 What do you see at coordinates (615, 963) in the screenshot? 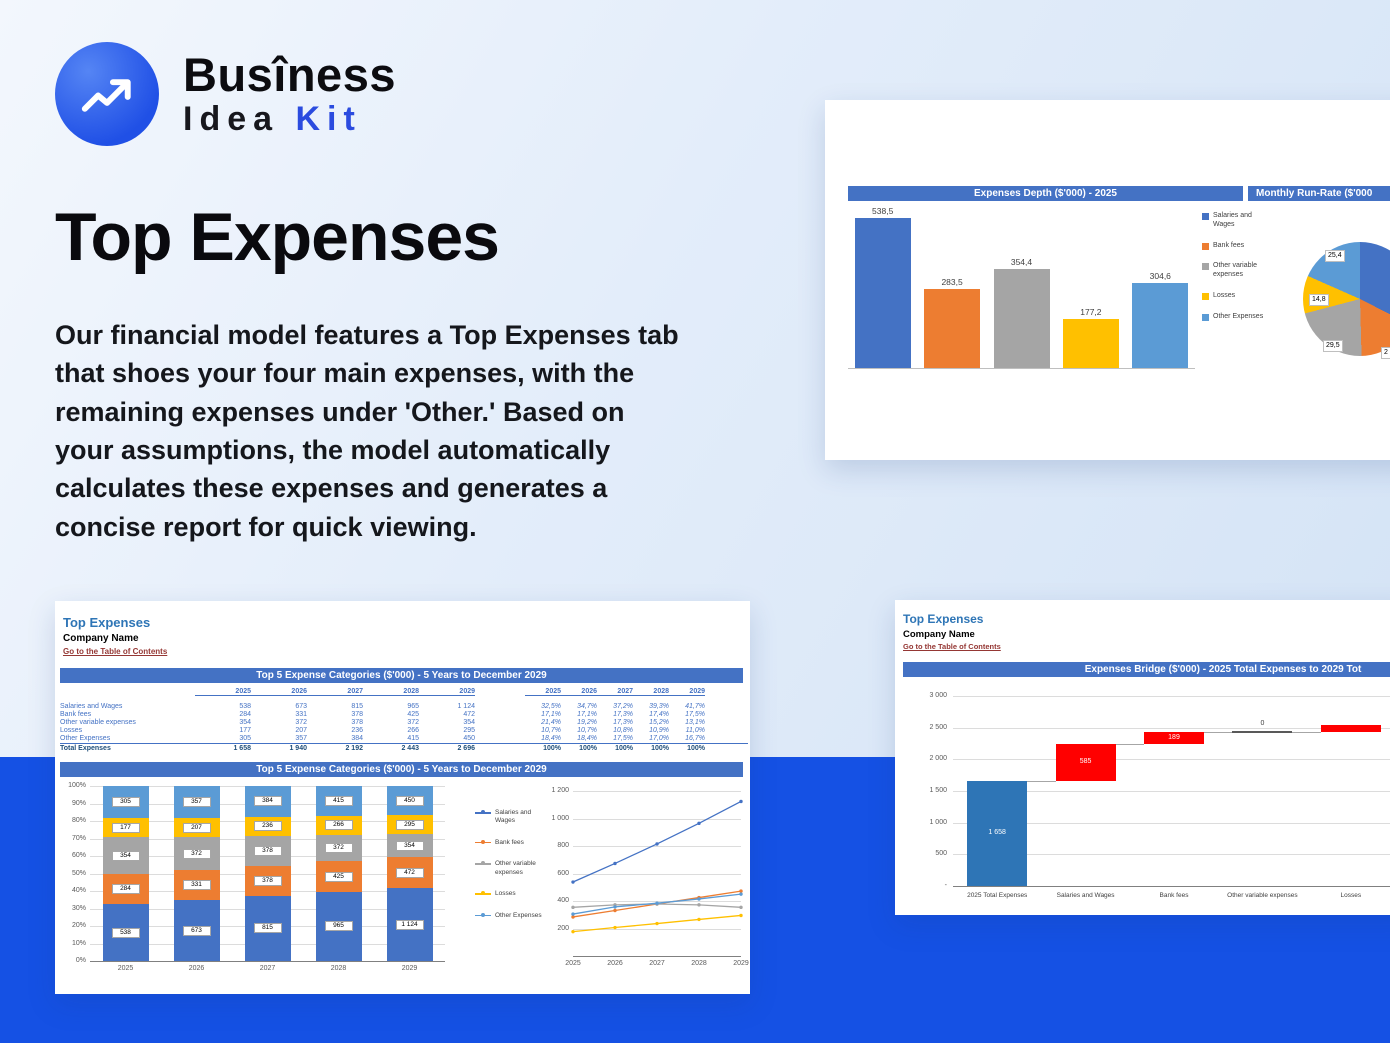
I see `x-tick-label: 2026` at bounding box center [615, 963].